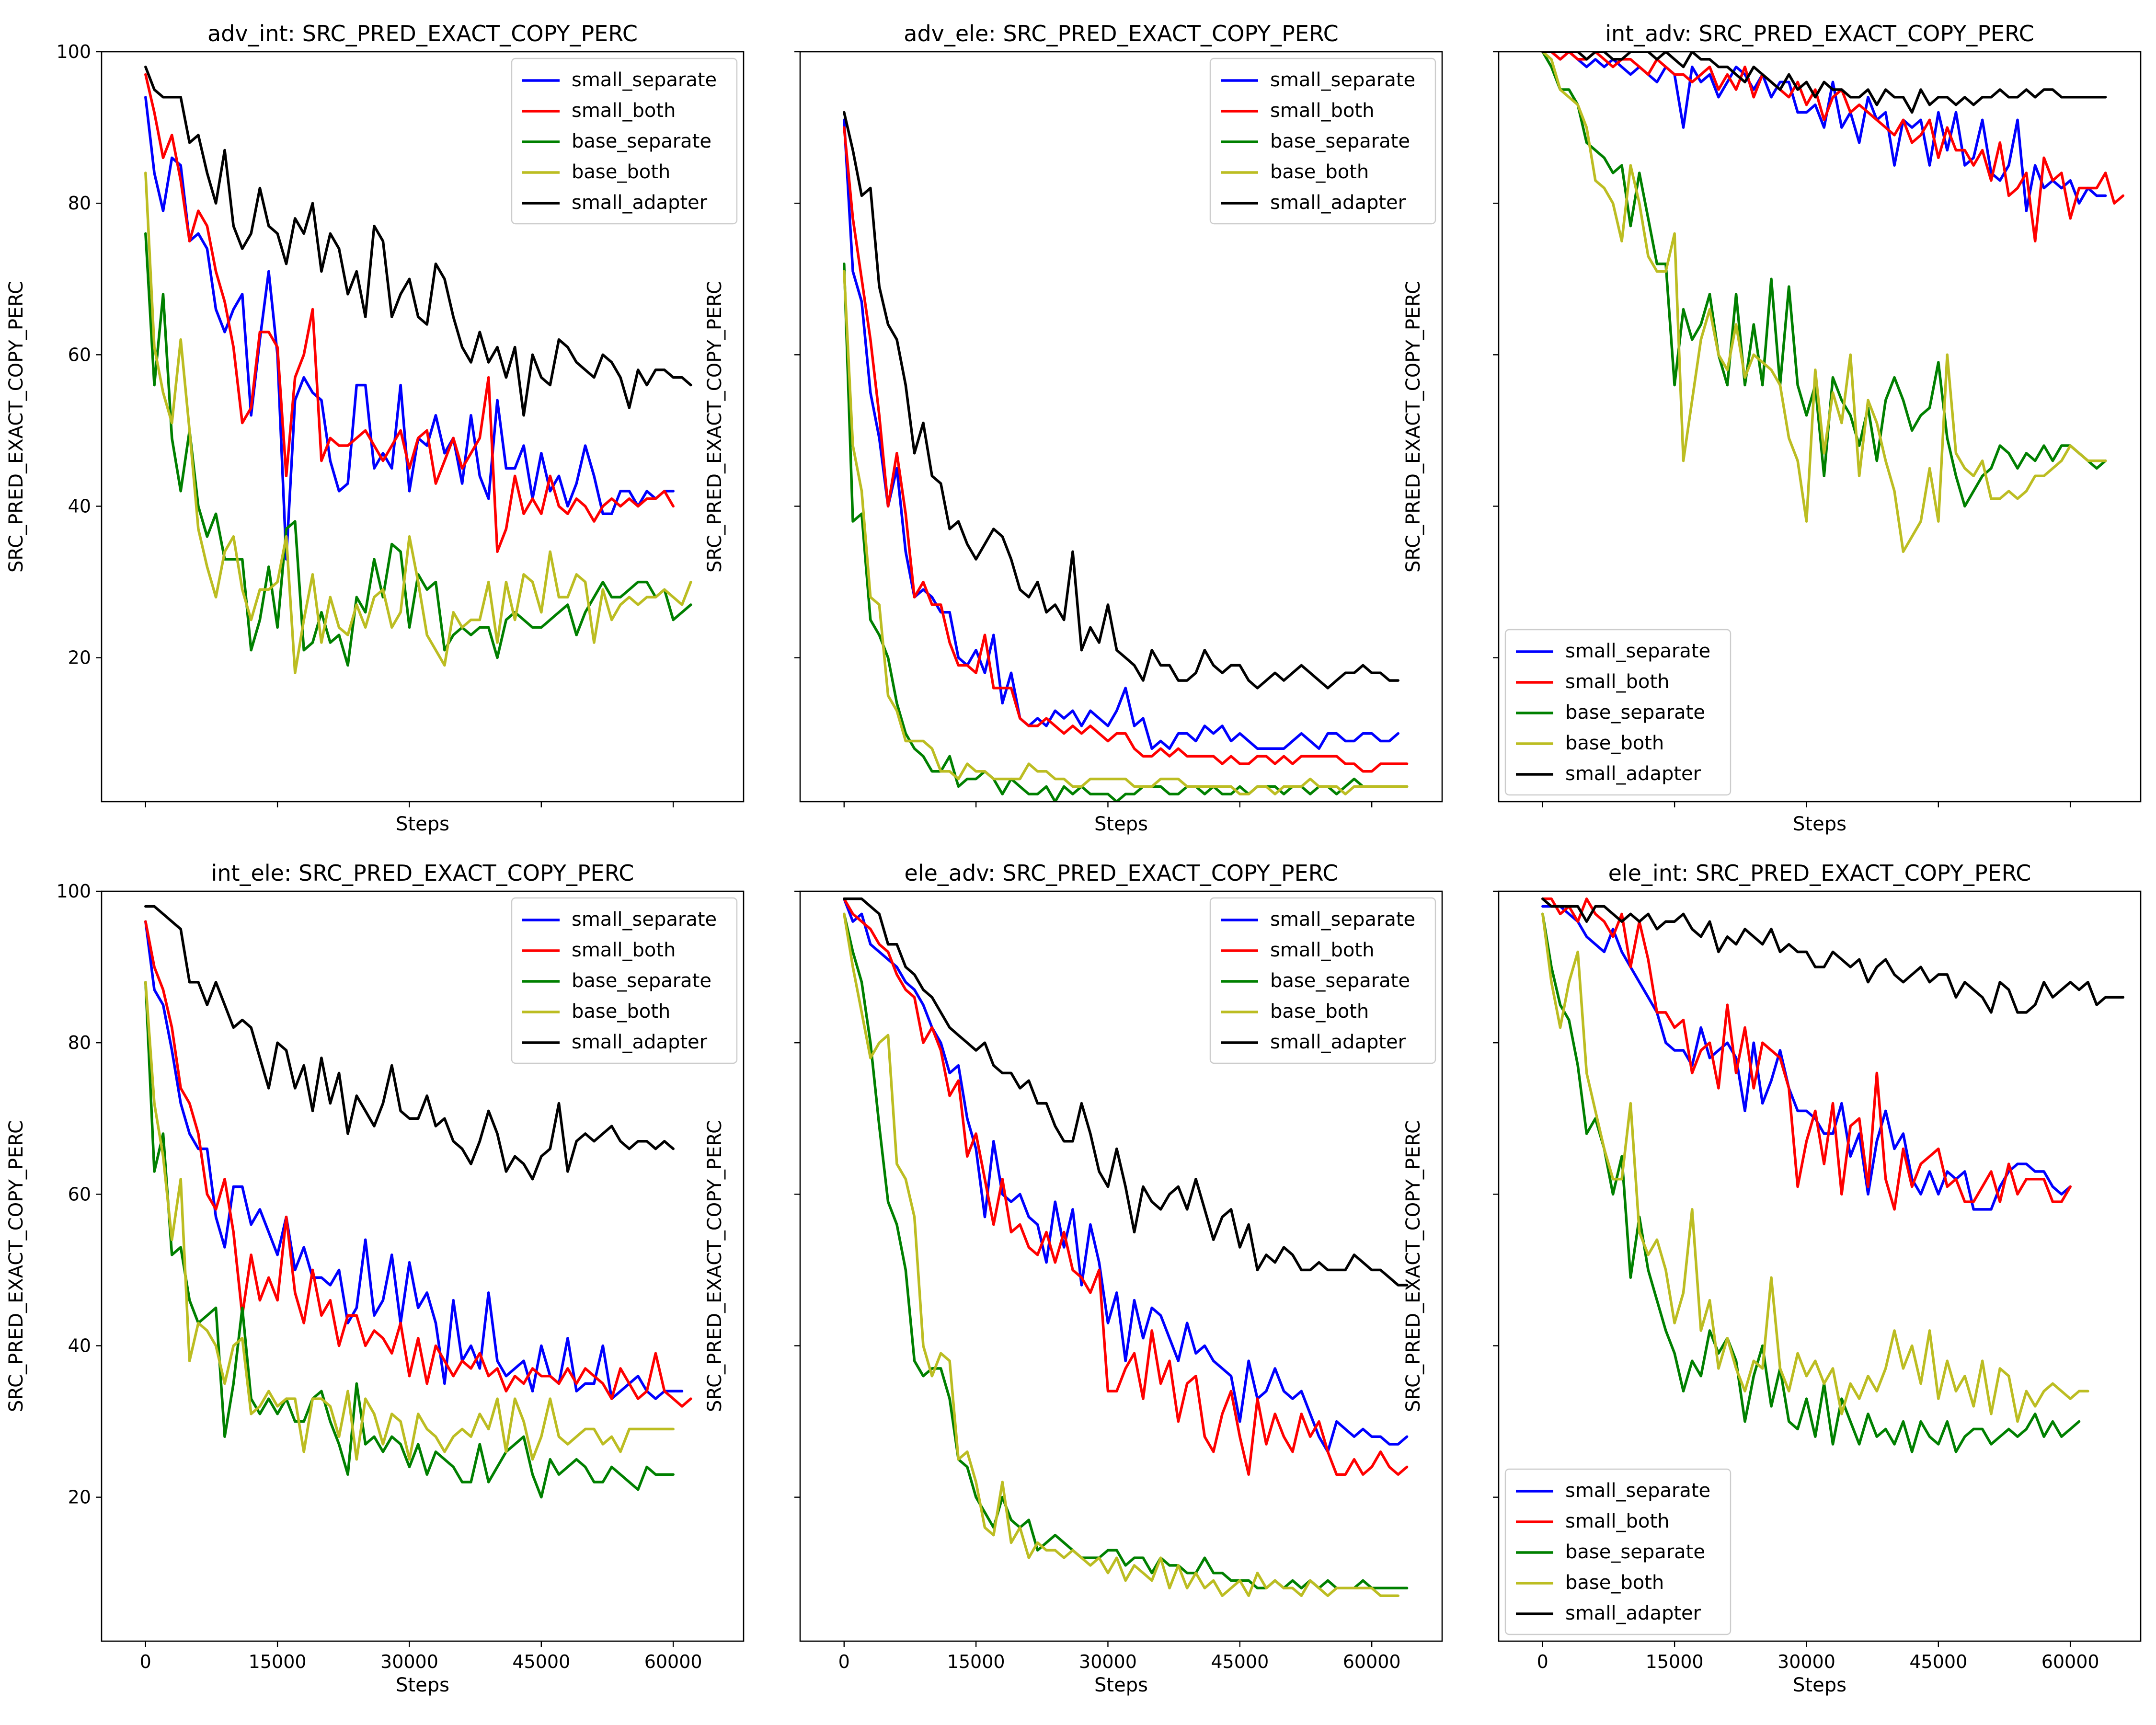 The height and width of the screenshot is (1725, 2156). Describe the element at coordinates (1819, 34) in the screenshot. I see `subplot-title: int_adv: SRC_PRED_EXACT_COPY_PERC` at that location.